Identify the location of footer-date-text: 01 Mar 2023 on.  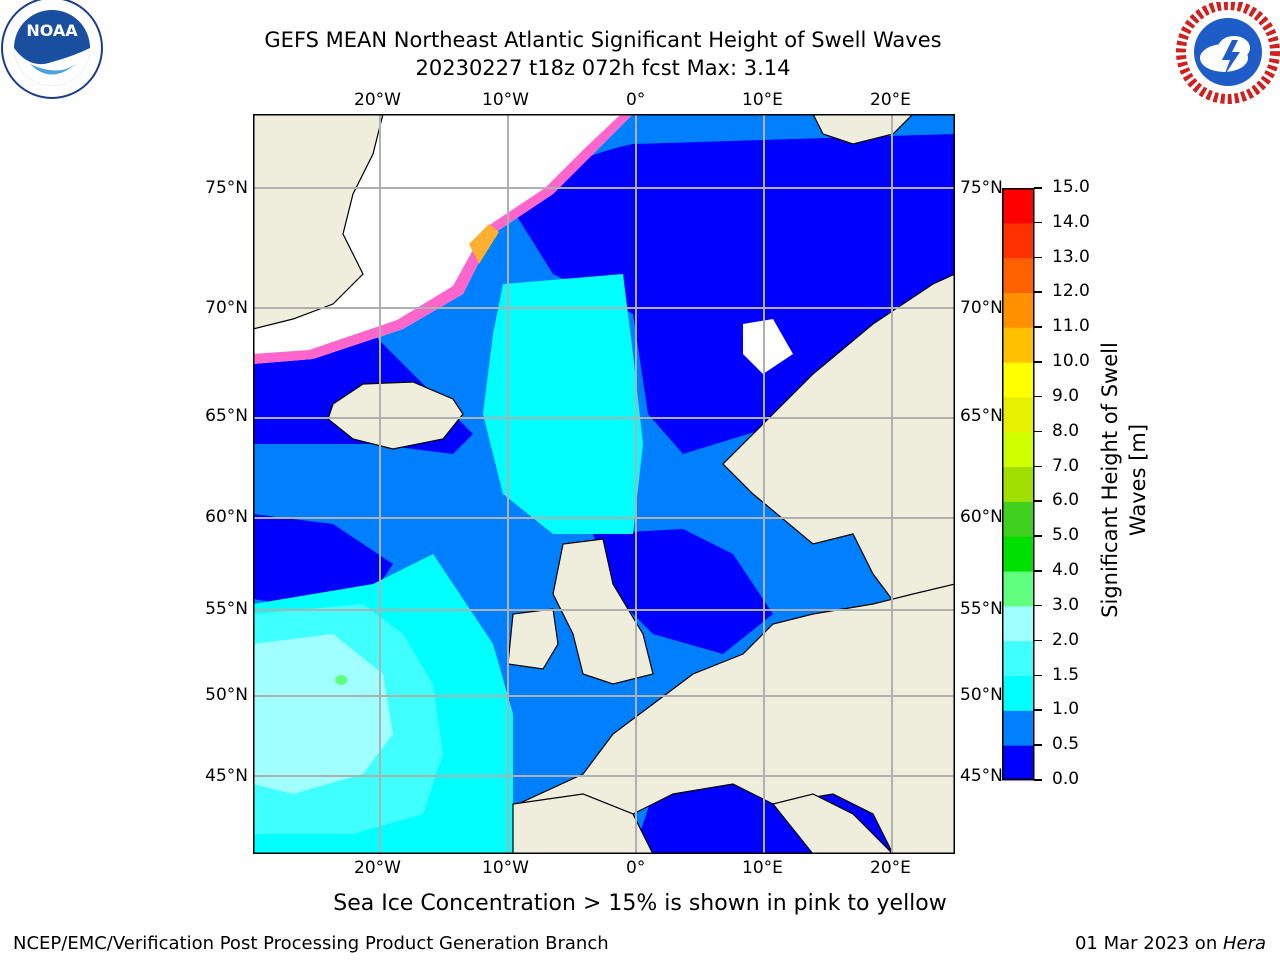
(1148, 943).